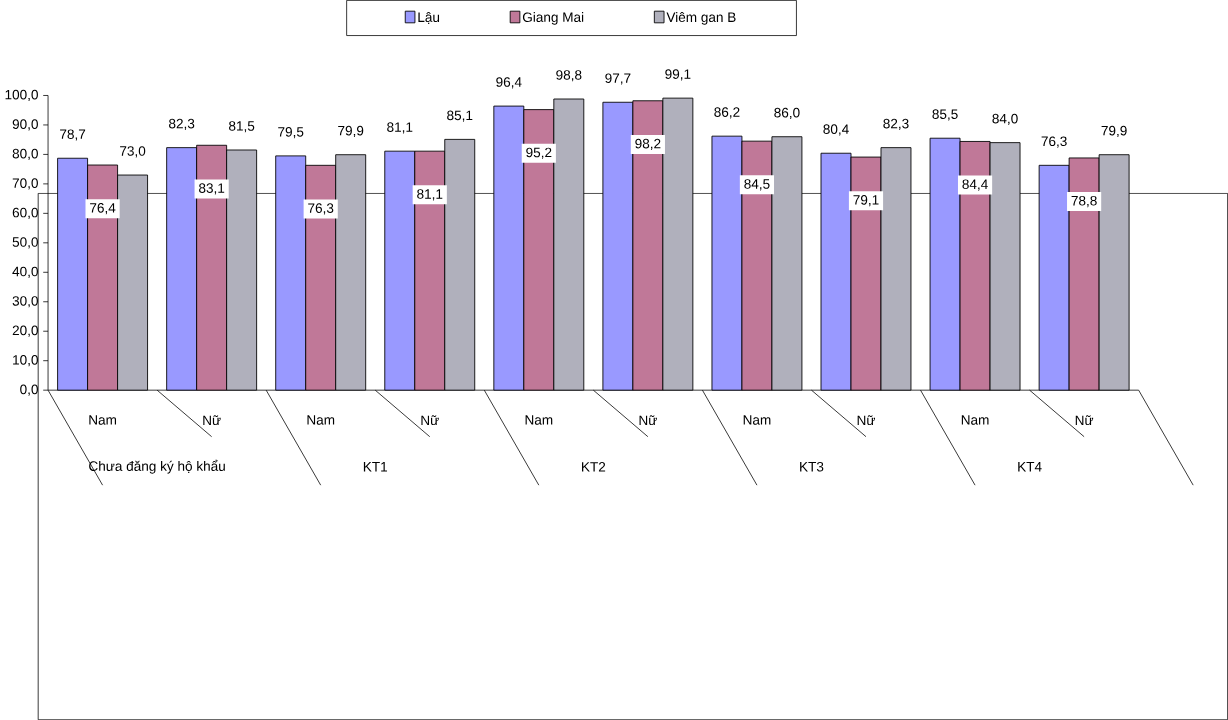 This screenshot has height=720, width=1228. I want to click on text: KT4, so click(1030, 467).